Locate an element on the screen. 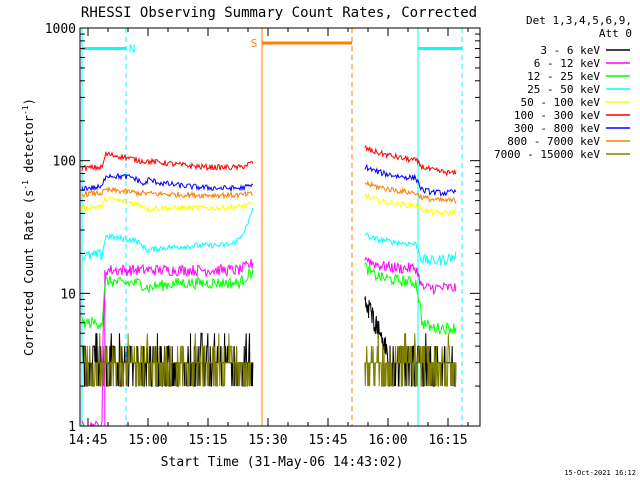 This screenshot has height=480, width=640. x-tick-label: 14:45 is located at coordinates (87, 440).